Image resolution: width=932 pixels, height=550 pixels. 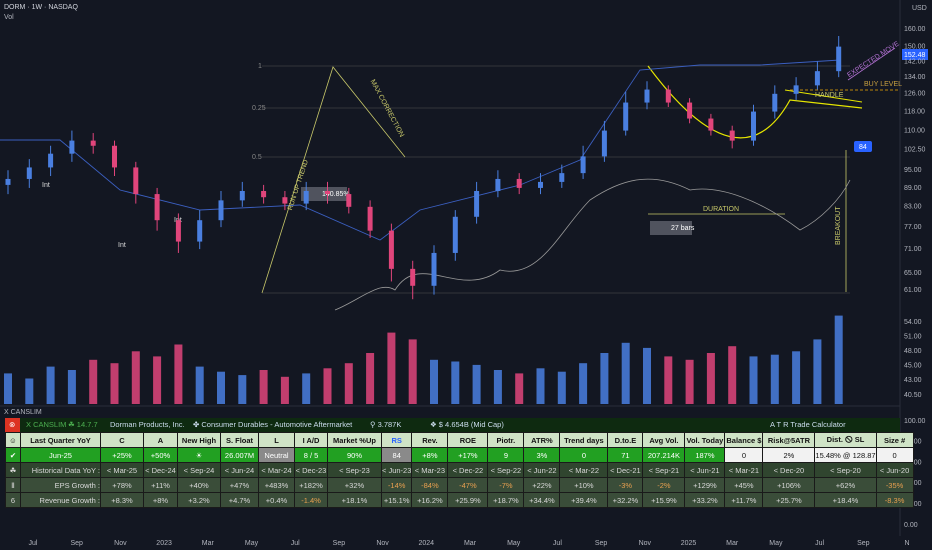 I want to click on time-tick-label: 2023, so click(x=164, y=543).